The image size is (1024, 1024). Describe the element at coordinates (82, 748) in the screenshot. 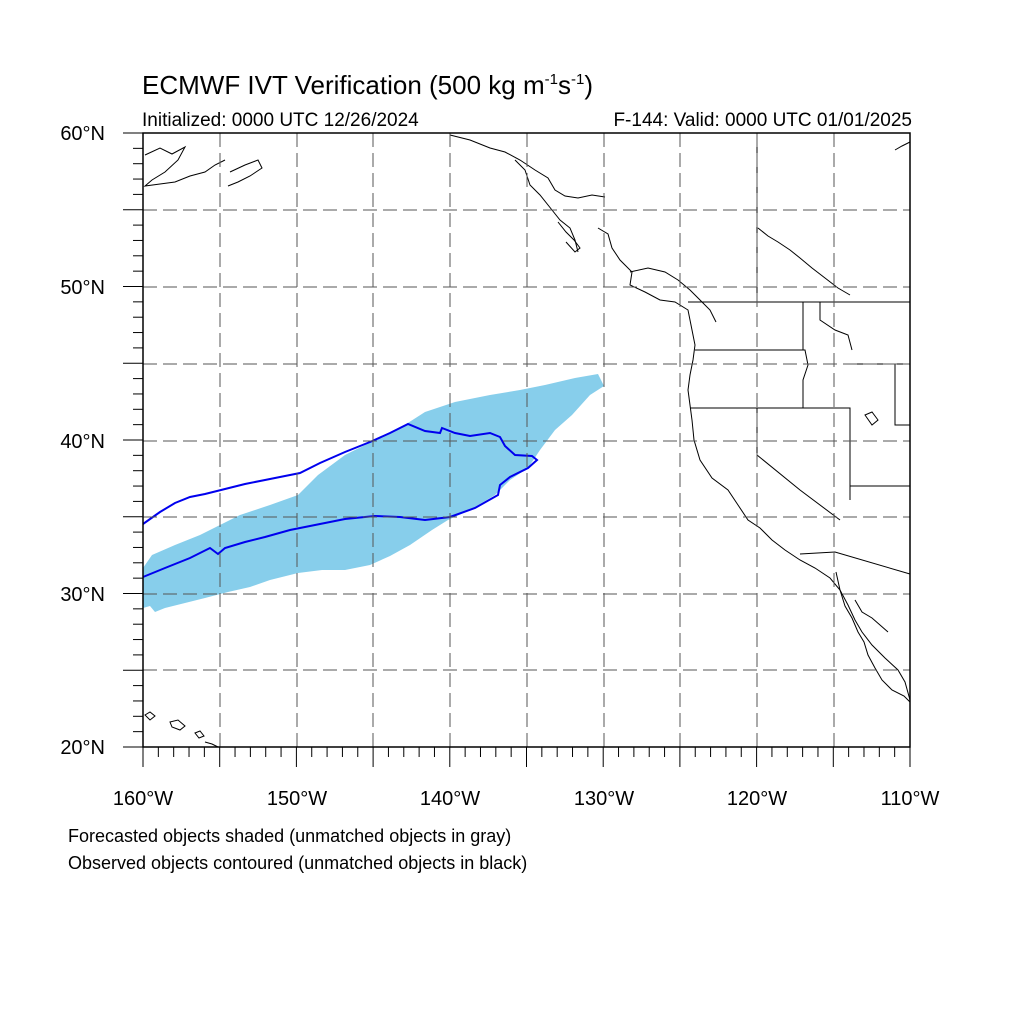

I see `lat-label-20: 20°N` at that location.